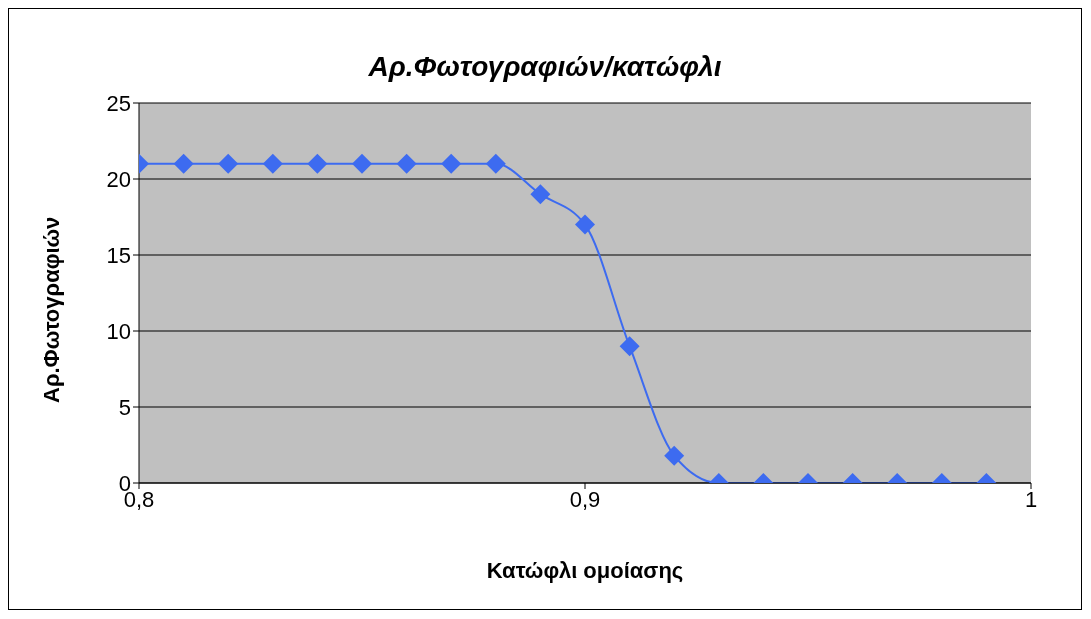 The image size is (1091, 619). Describe the element at coordinates (1031, 499) in the screenshot. I see `x-tick-label: 1` at that location.